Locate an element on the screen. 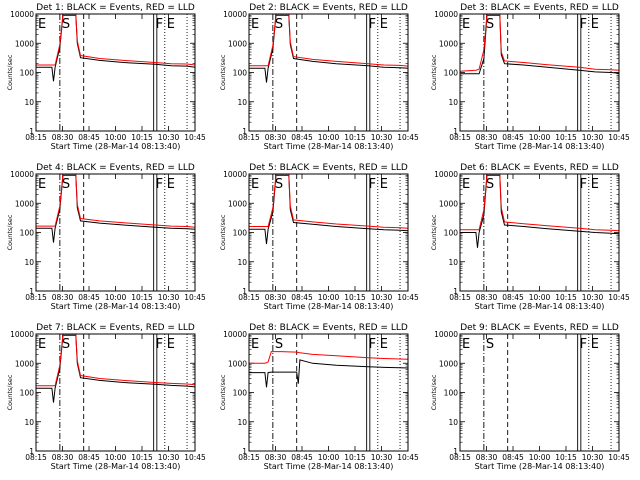  panel-title: Det 2: BLACK = Events, RED = LLD is located at coordinates (328, 8).